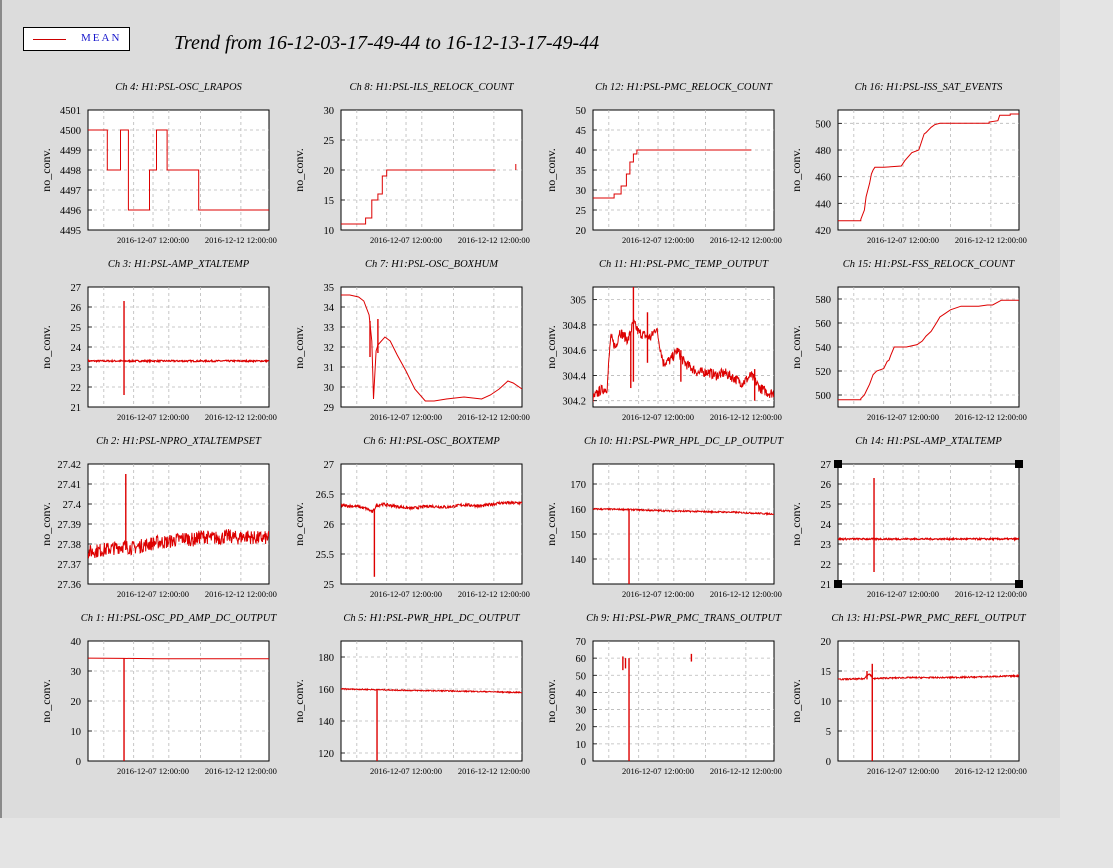 The width and height of the screenshot is (1113, 868). What do you see at coordinates (101, 38) in the screenshot?
I see `legend-label: MEAN` at bounding box center [101, 38].